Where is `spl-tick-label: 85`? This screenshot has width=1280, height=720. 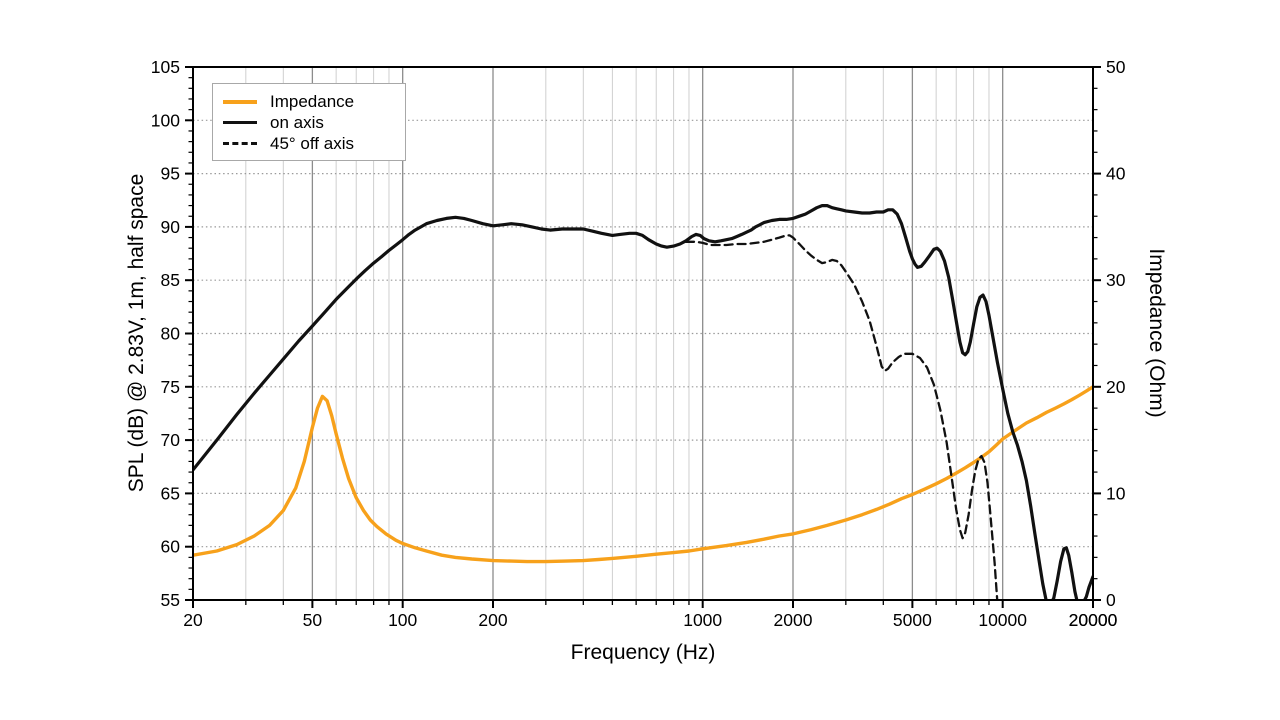
spl-tick-label: 85 is located at coordinates (170, 280).